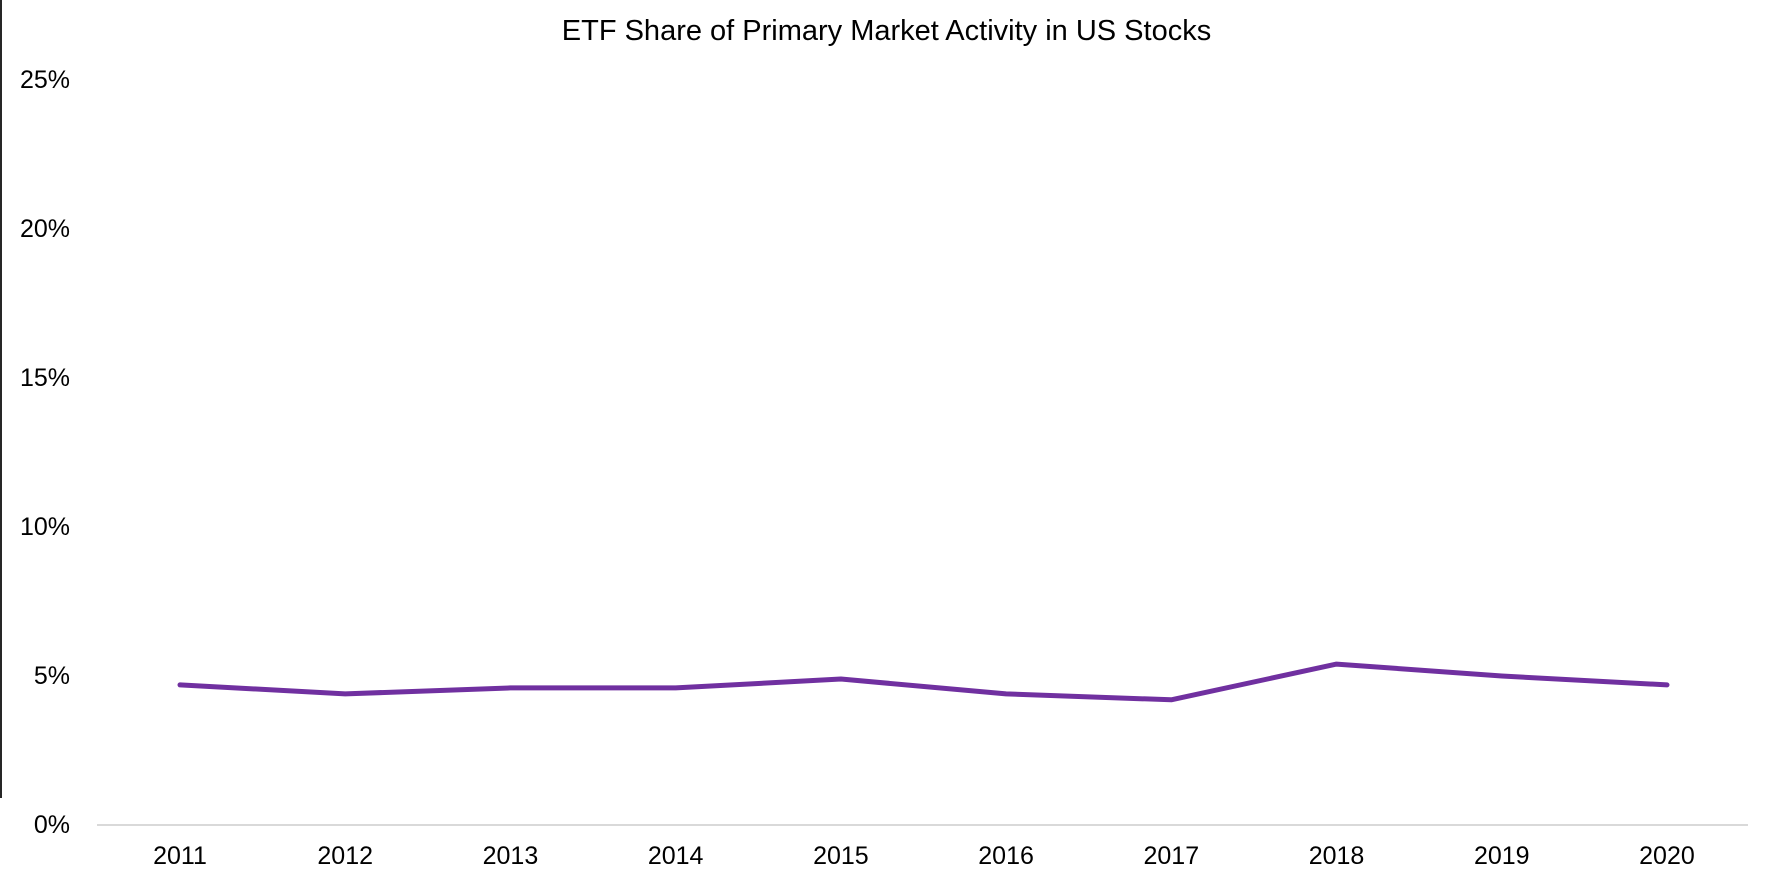 The height and width of the screenshot is (885, 1773). Describe the element at coordinates (44, 229) in the screenshot. I see `y-axis-tick-label: 20%` at that location.